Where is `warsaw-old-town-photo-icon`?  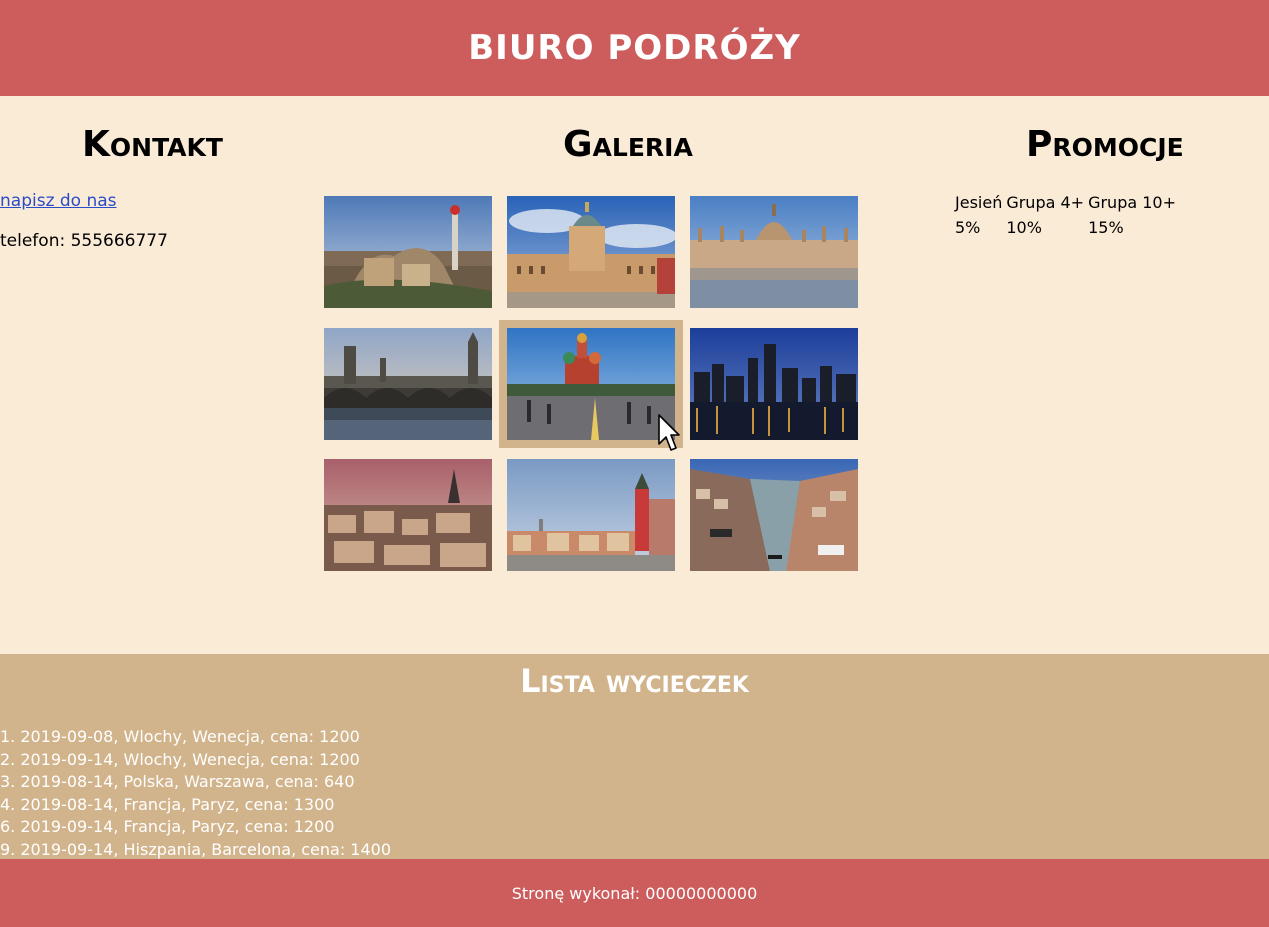
warsaw-old-town-photo-icon is located at coordinates (591, 515).